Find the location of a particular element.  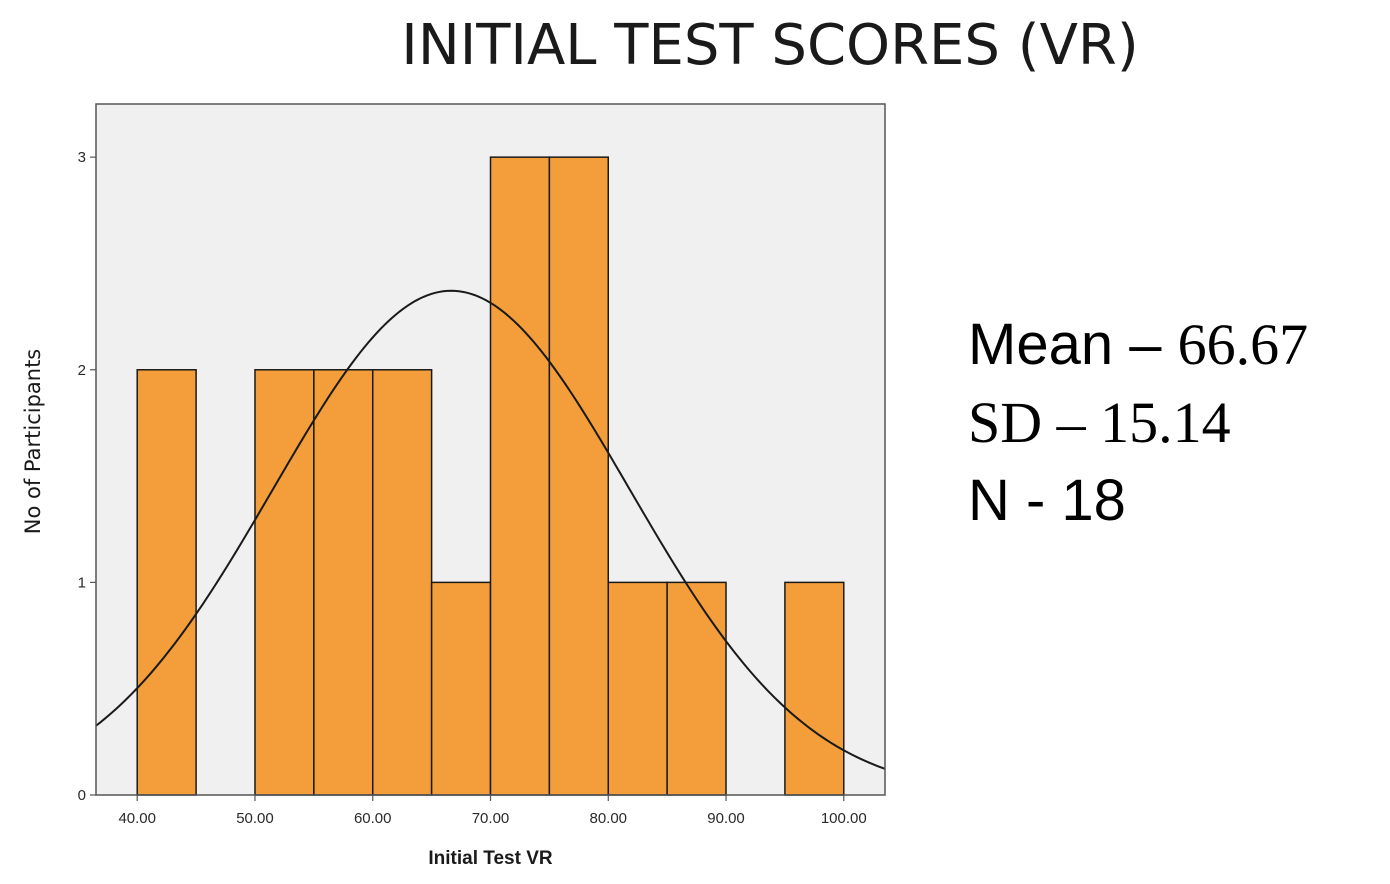

x-tick-label: 70.00 is located at coordinates (491, 818).